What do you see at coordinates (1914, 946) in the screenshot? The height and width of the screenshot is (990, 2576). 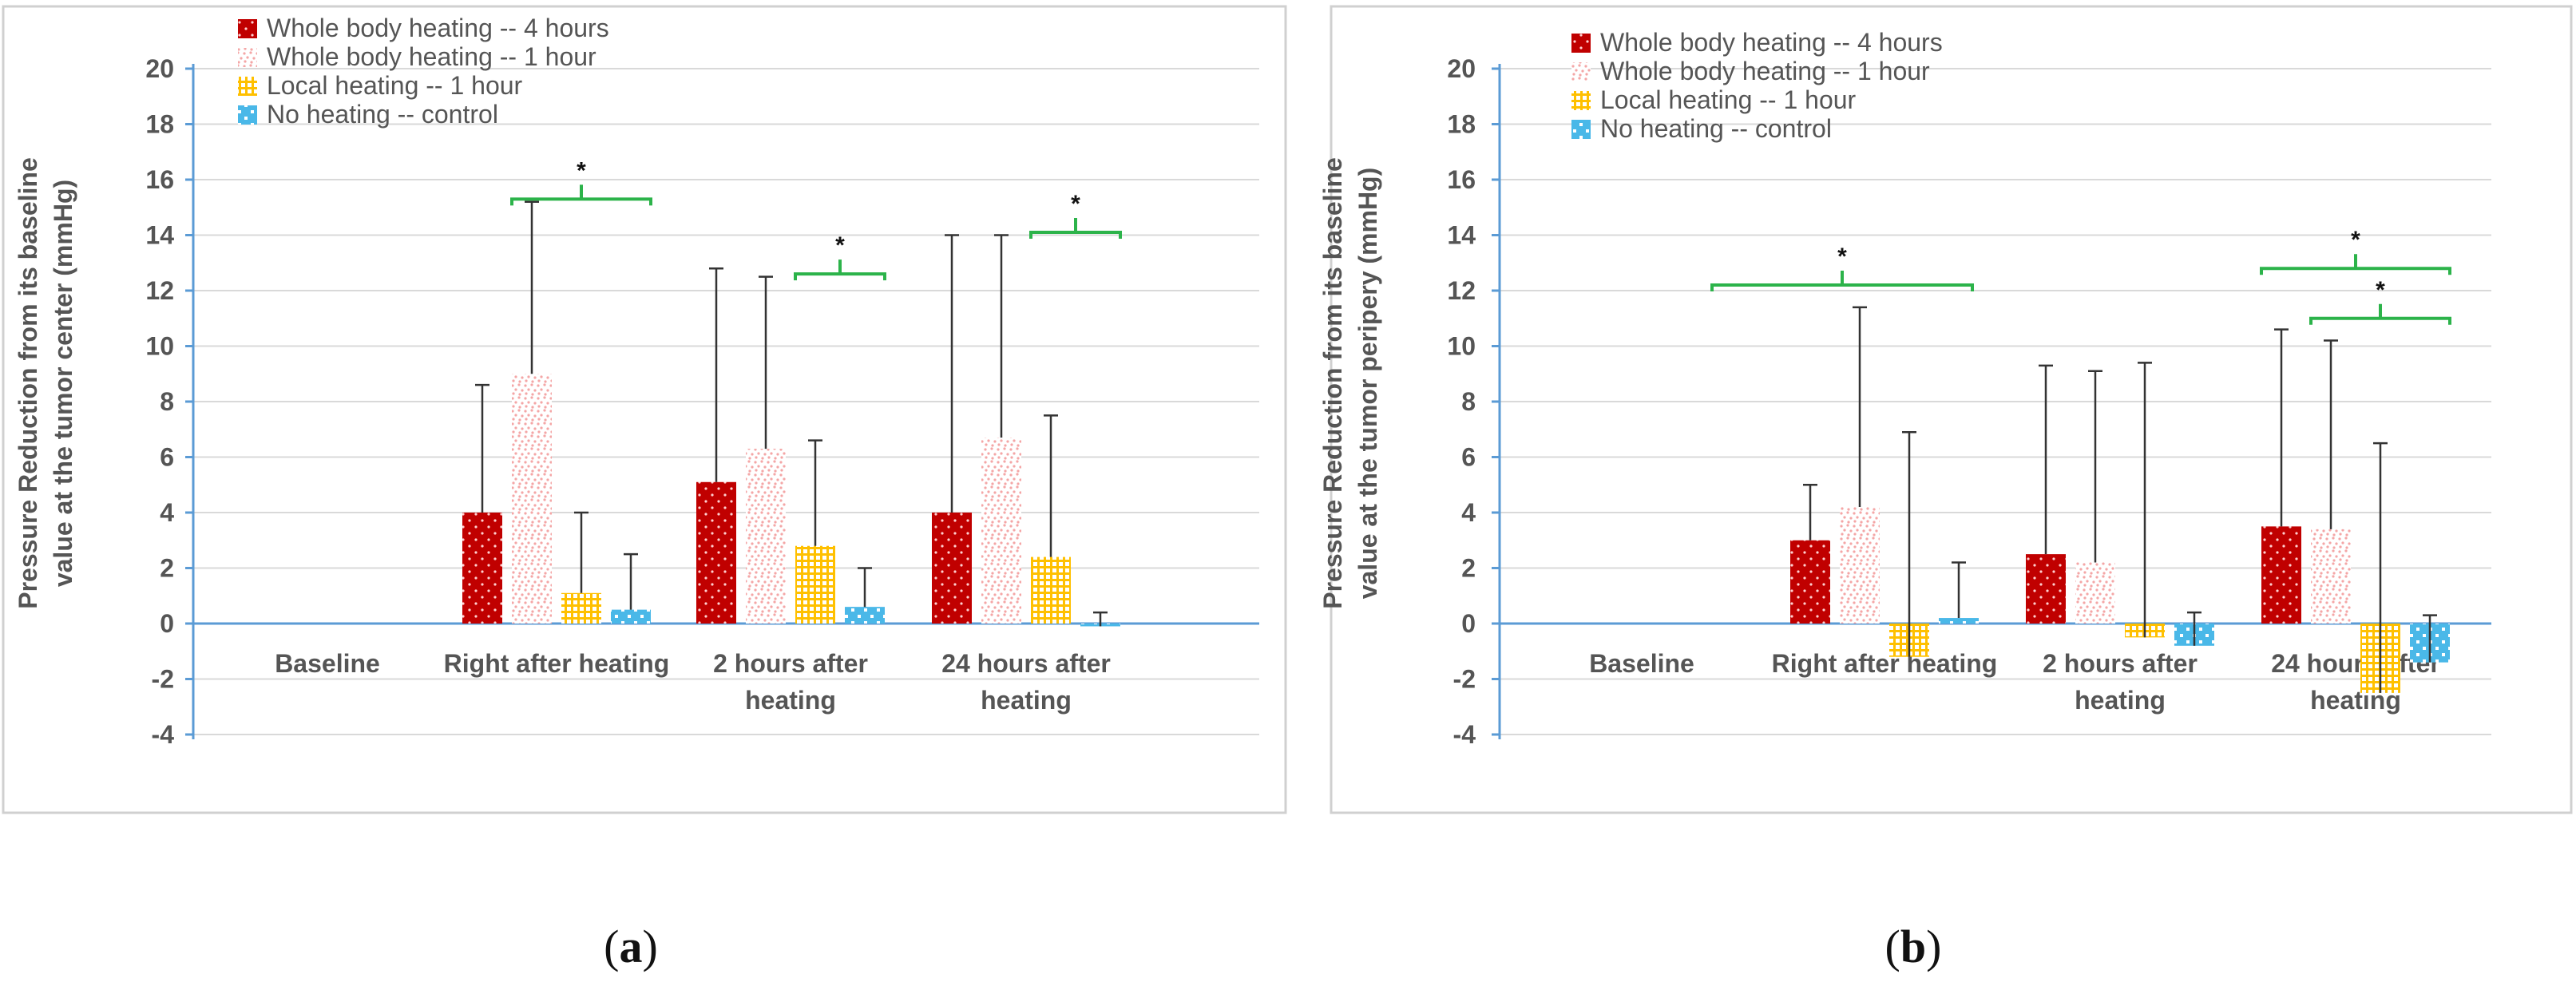 I see `panel-b-label: (b)` at bounding box center [1914, 946].